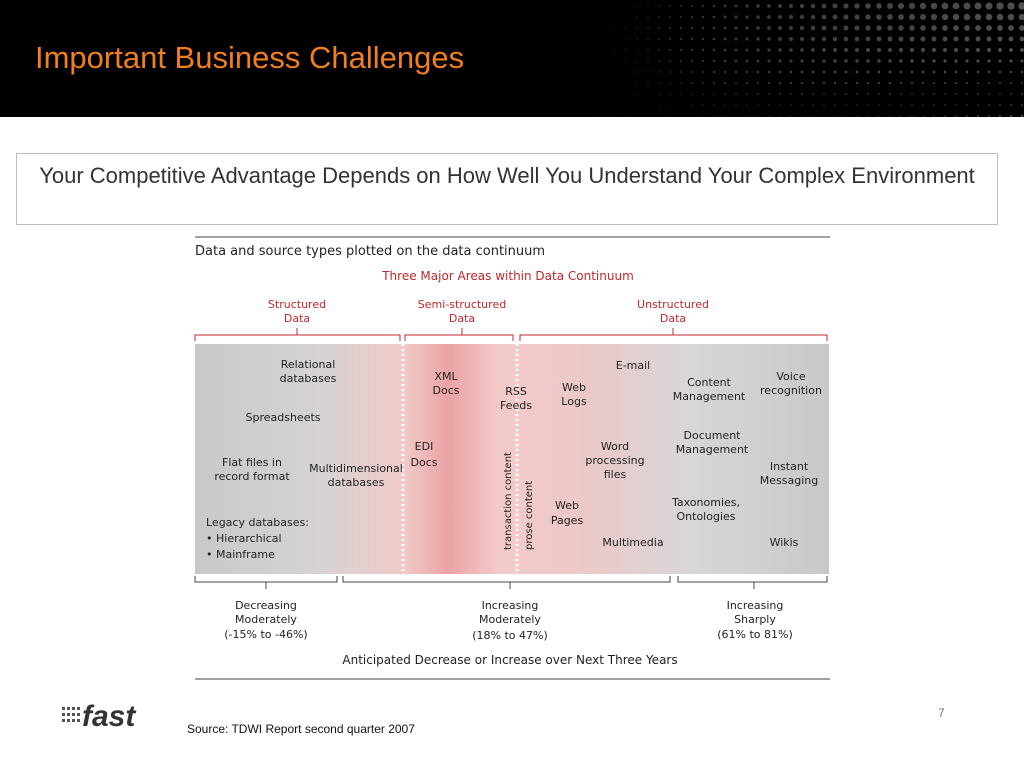 The width and height of the screenshot is (1024, 768). What do you see at coordinates (462, 304) in the screenshot?
I see `area-semistructured-line1: Semi-structured` at bounding box center [462, 304].